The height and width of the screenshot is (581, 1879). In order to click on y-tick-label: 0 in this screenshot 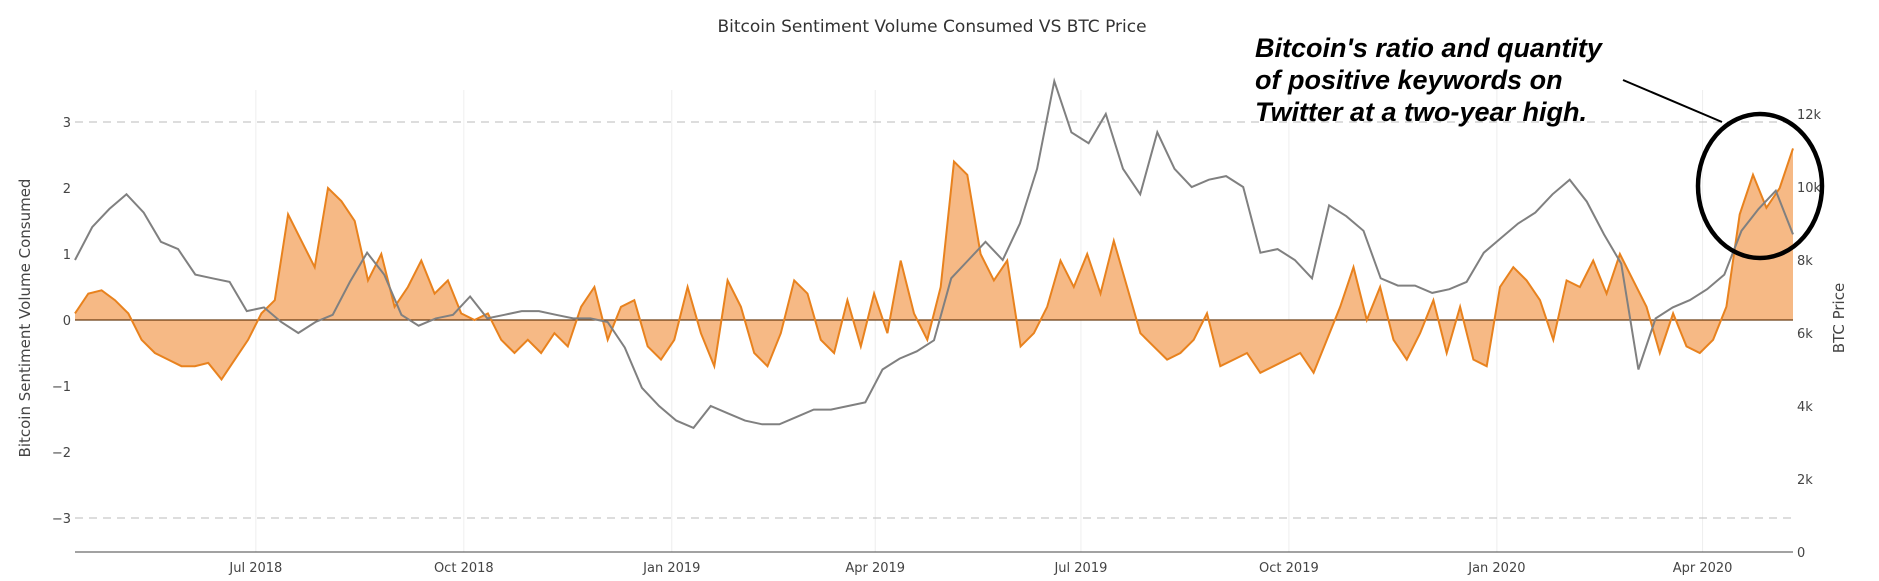, I will do `click(67, 321)`.